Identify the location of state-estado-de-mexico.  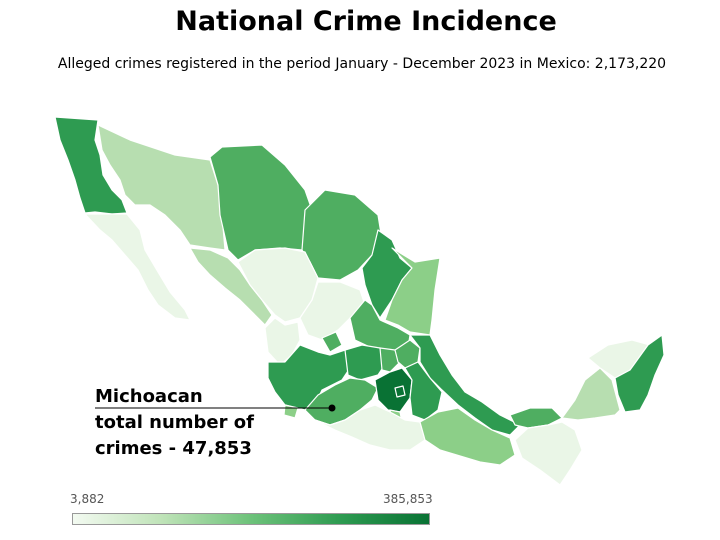
(393, 390).